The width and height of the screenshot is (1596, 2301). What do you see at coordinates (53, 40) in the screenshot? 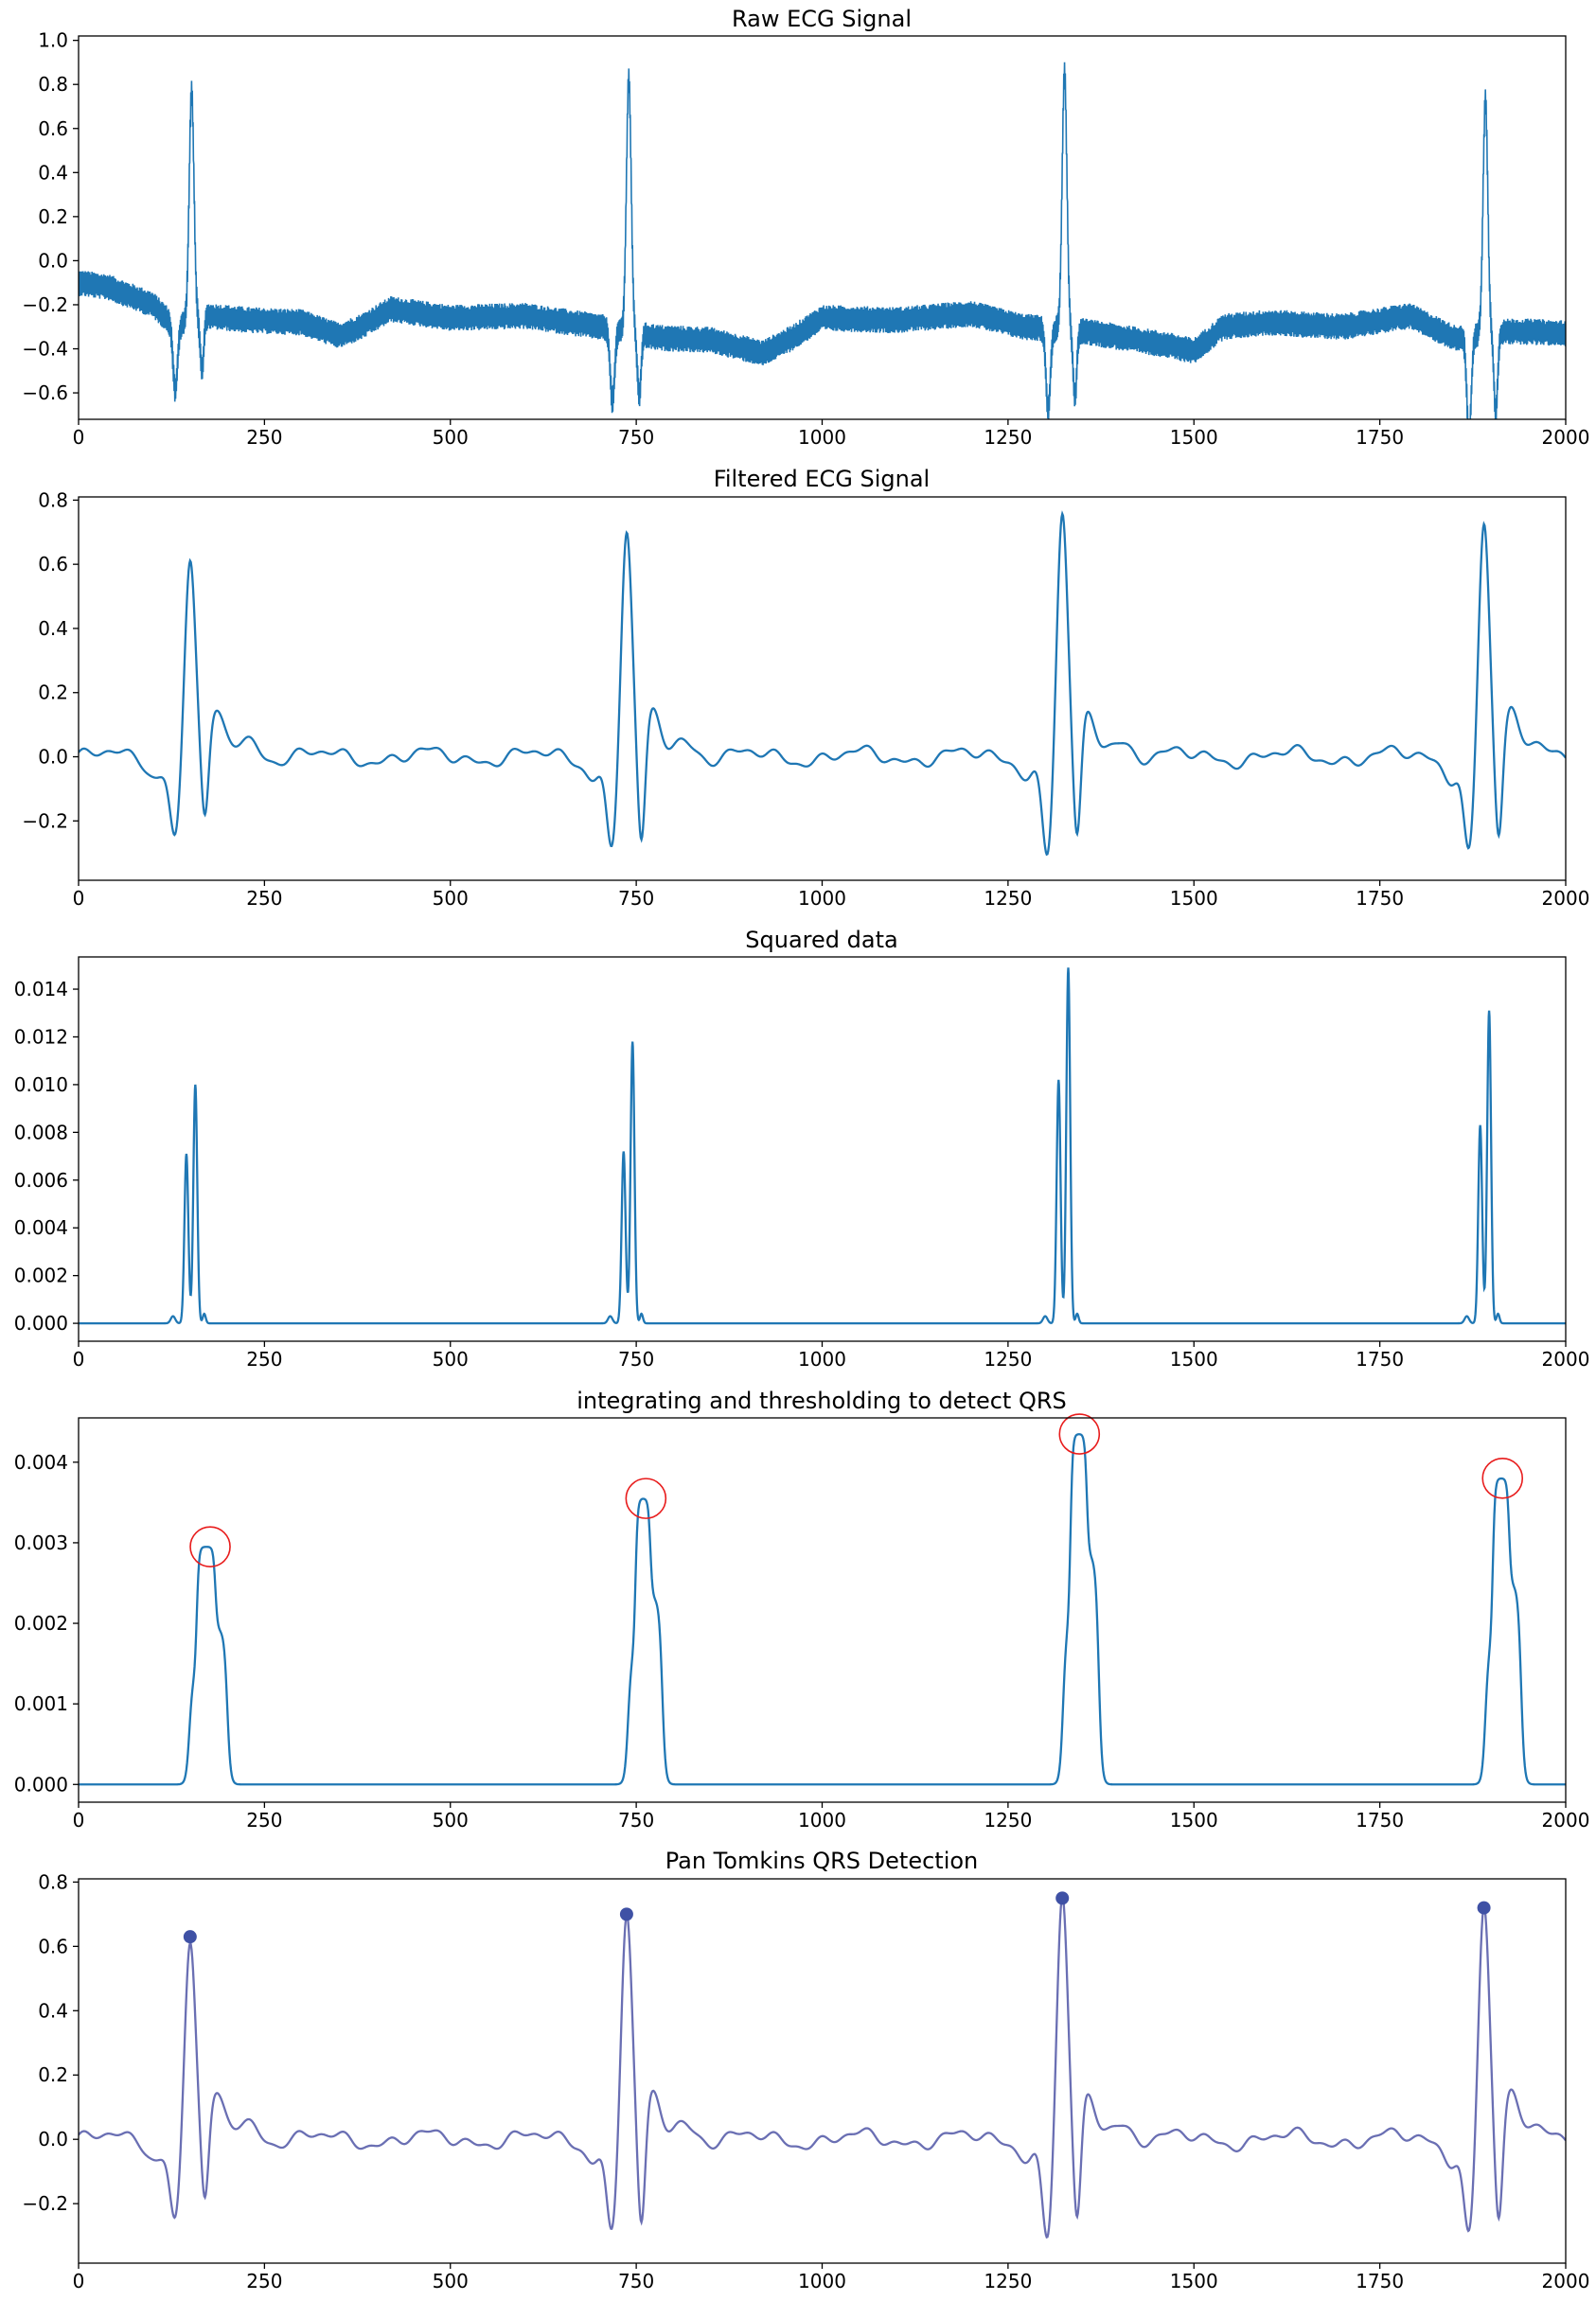
I see `y-tick-label: 1.0` at bounding box center [53, 40].